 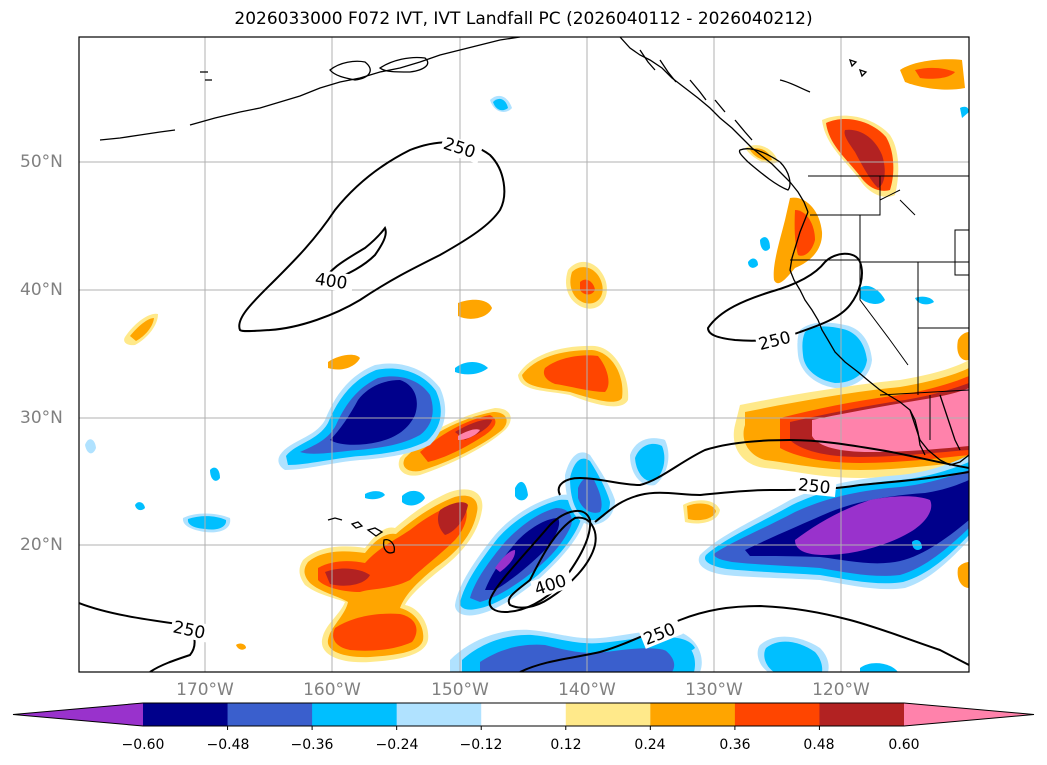 What do you see at coordinates (814, 486) in the screenshot?
I see `contour-label: 250` at bounding box center [814, 486].